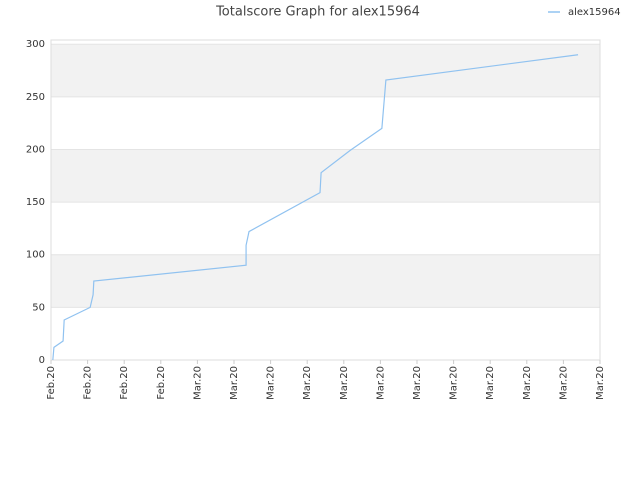  Describe the element at coordinates (35, 202) in the screenshot. I see `y-tick-label: 150` at that location.